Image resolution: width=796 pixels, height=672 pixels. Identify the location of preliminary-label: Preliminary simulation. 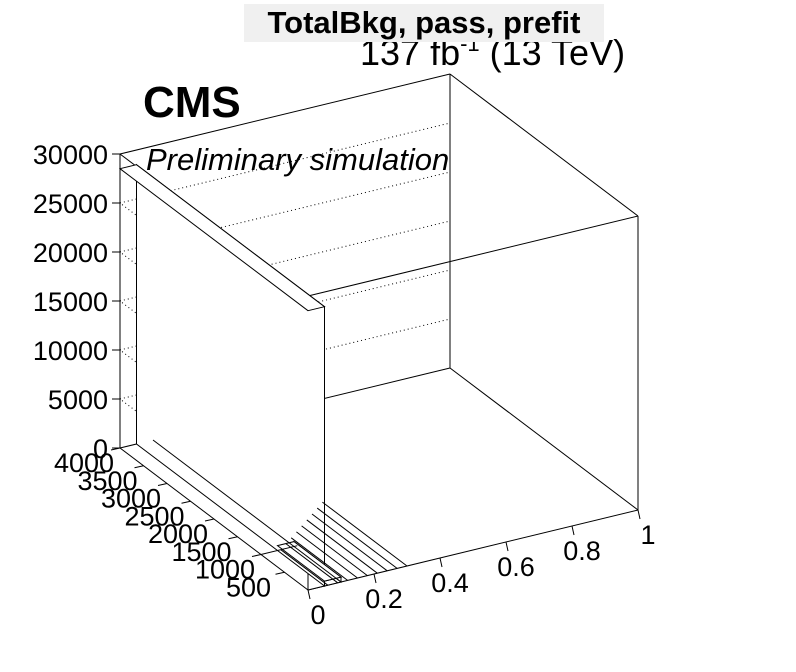
(298, 159).